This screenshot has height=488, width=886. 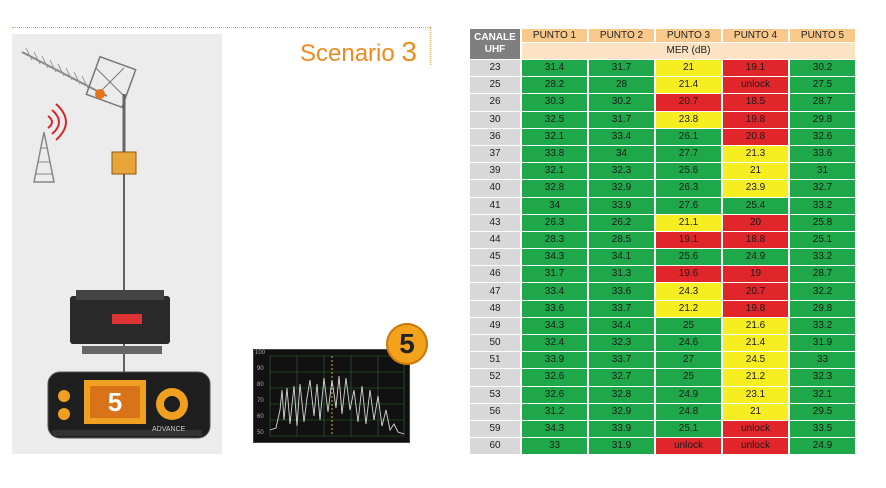 I want to click on table-row: 30 32.5 31.7 23.8 19.8 29.8, so click(x=662, y=119).